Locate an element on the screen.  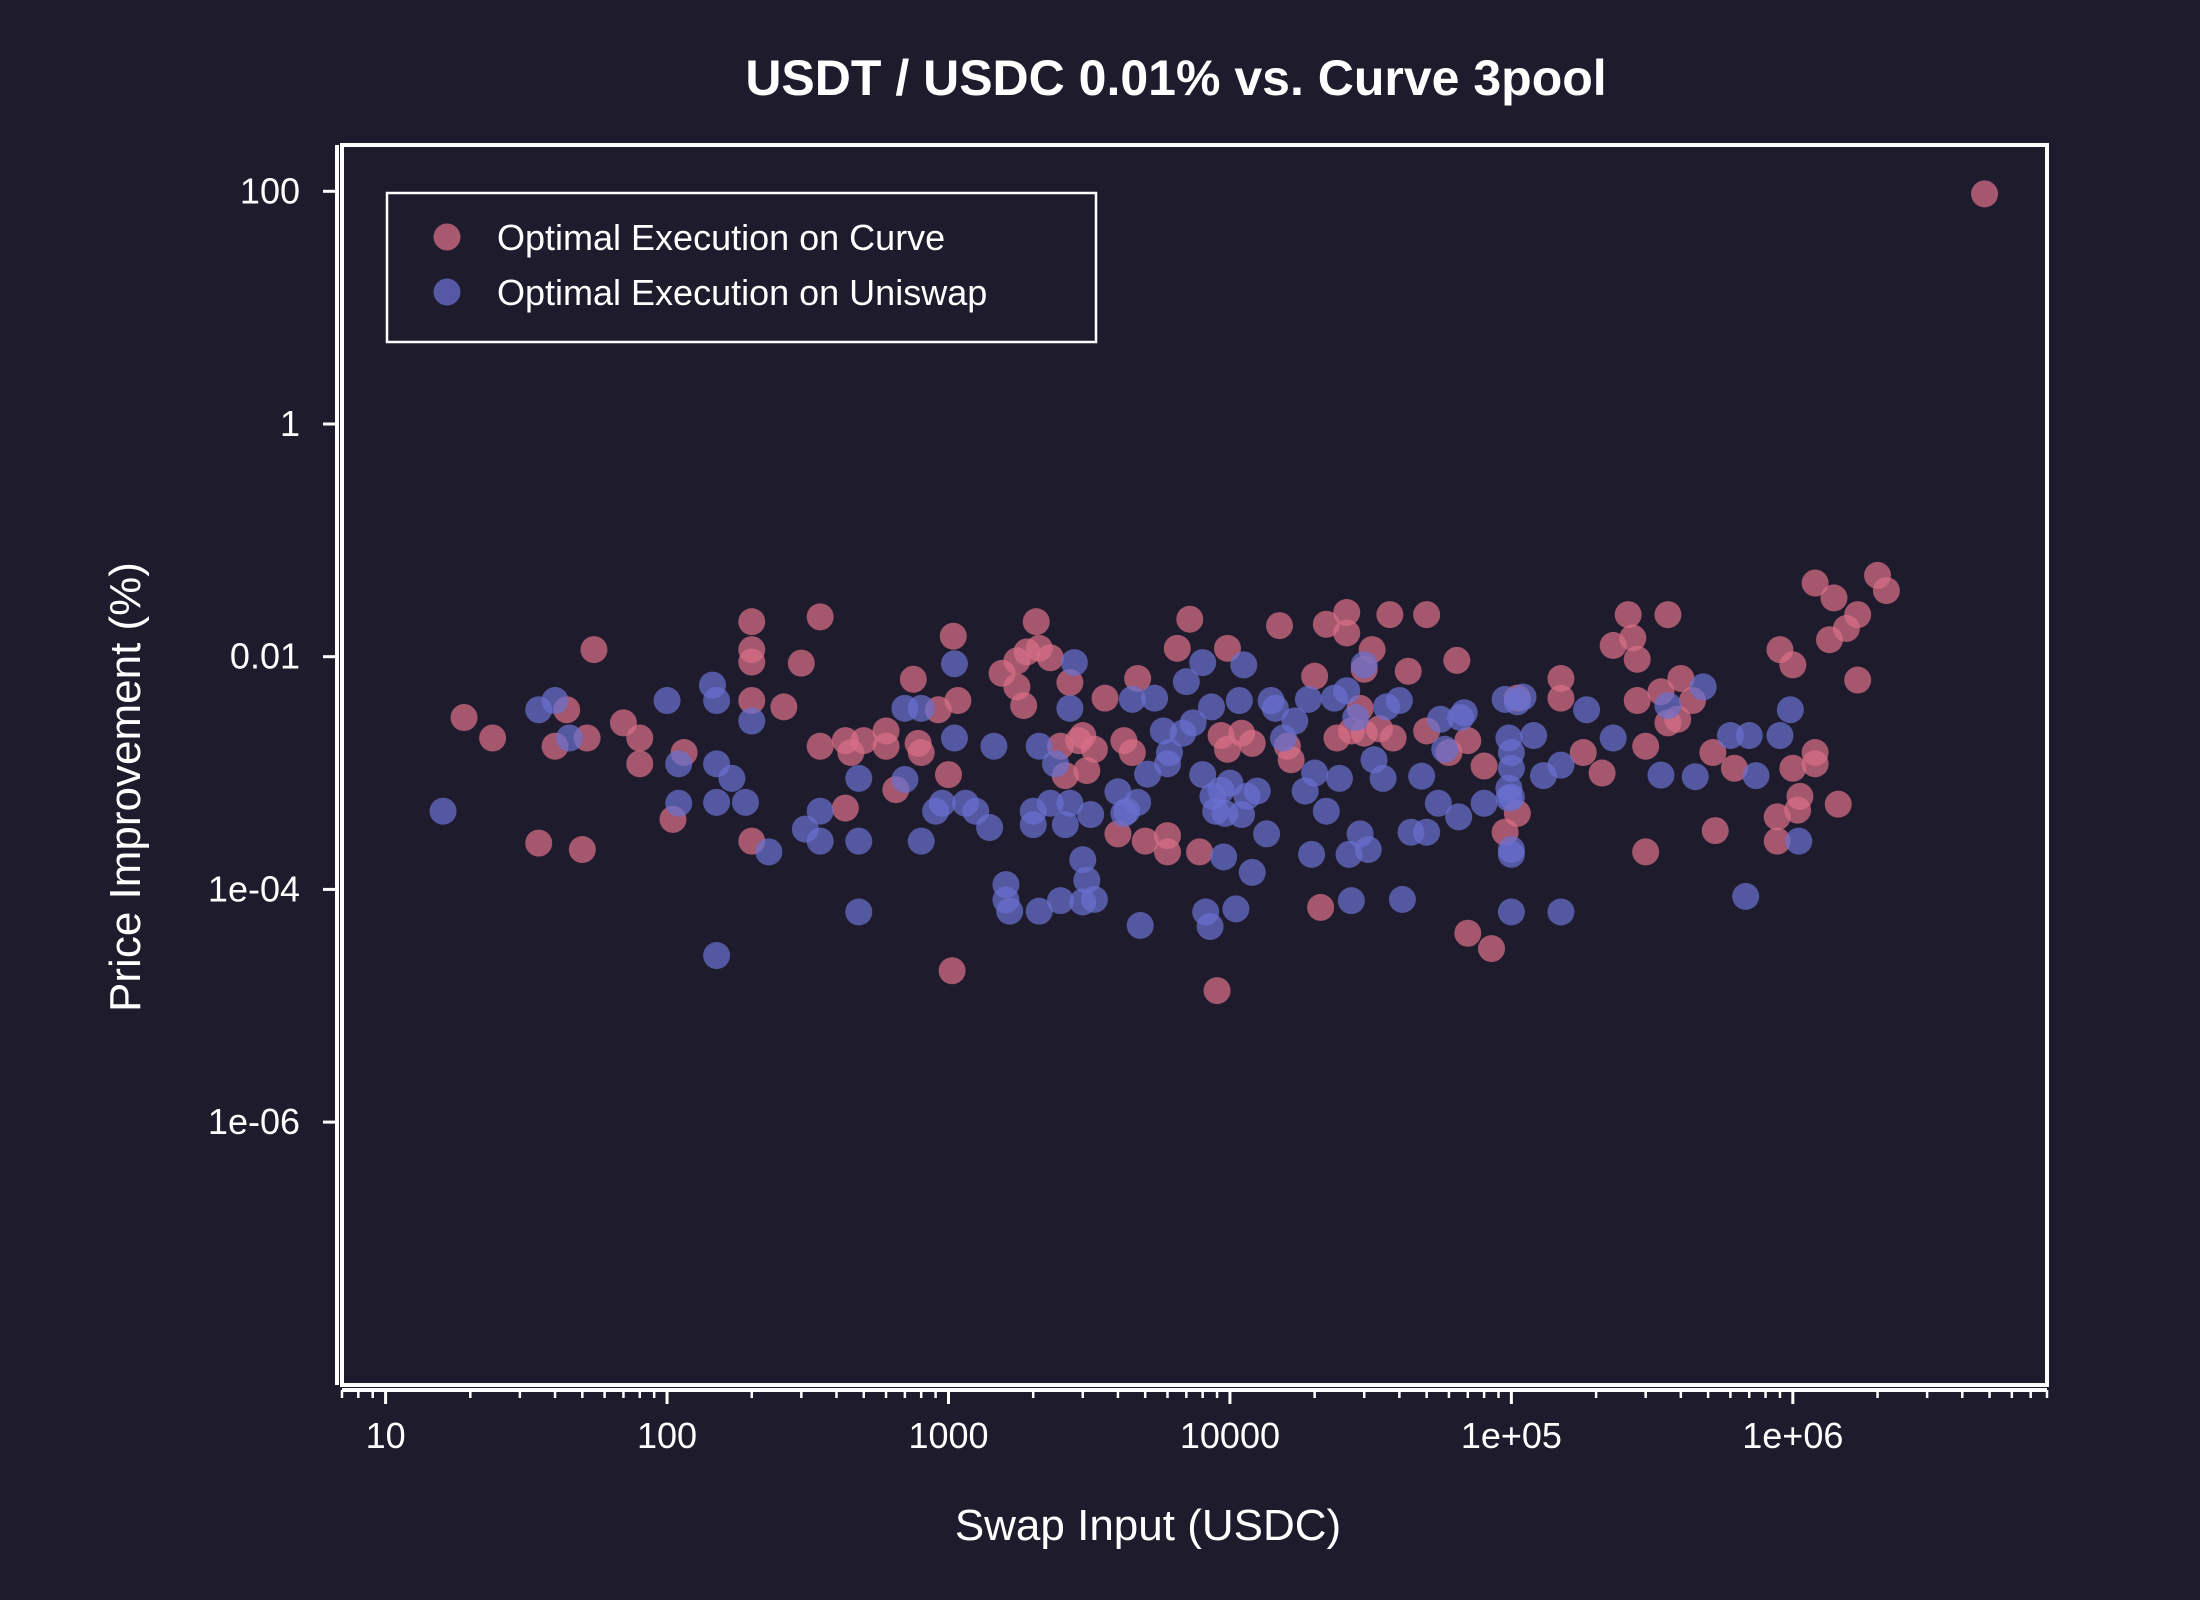
y-axis-label: Price Improvement (%) is located at coordinates (125, 787).